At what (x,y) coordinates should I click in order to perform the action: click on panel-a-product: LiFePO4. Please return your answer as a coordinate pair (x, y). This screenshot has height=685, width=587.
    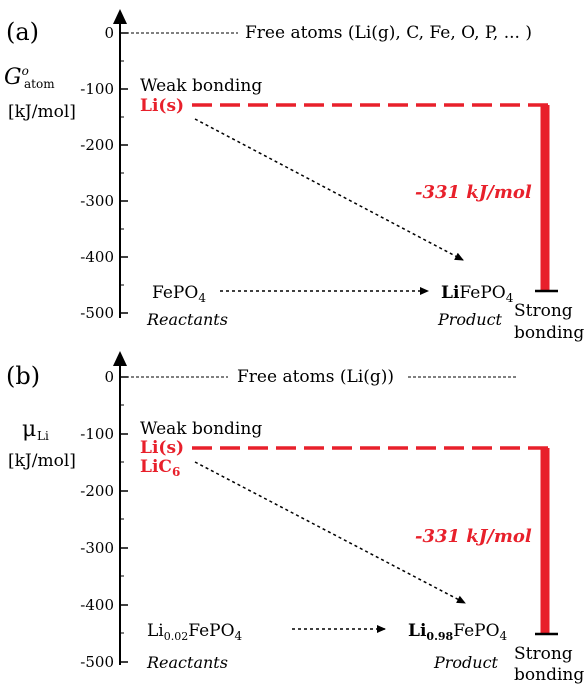
    Looking at the image, I should click on (477, 294).